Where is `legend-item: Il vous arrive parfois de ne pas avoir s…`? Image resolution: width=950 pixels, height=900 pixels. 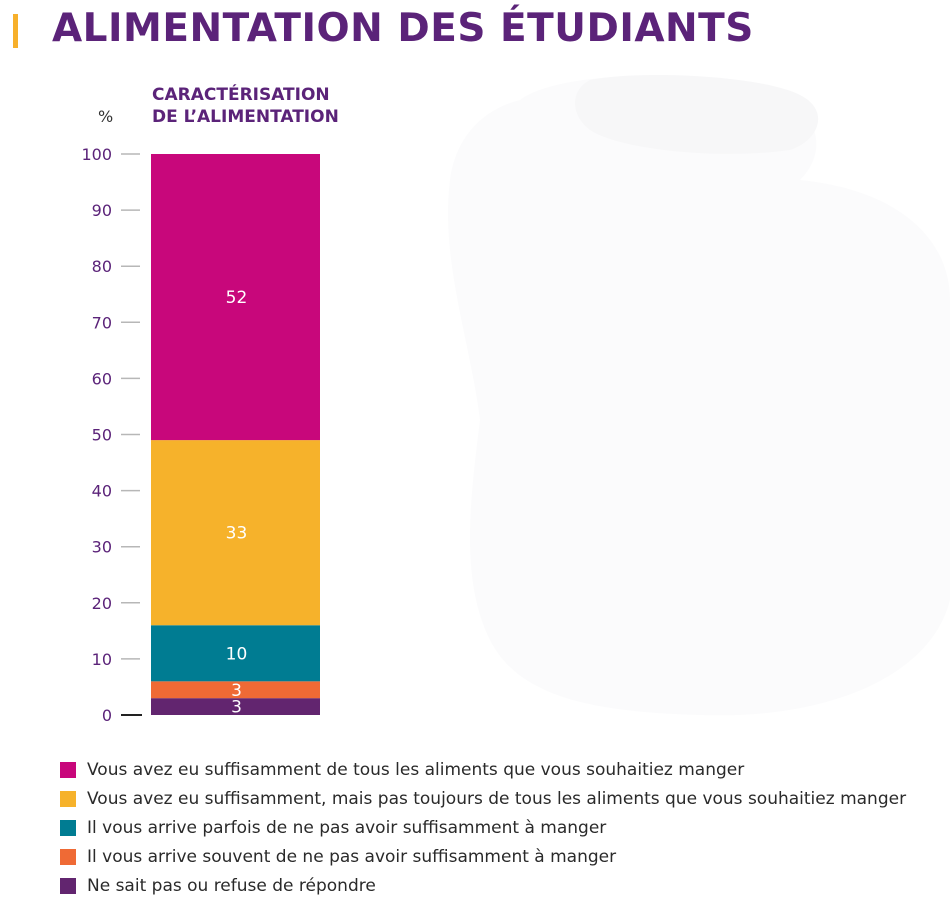
legend-item: Il vous arrive parfois de ne pas avoir s… is located at coordinates (483, 827).